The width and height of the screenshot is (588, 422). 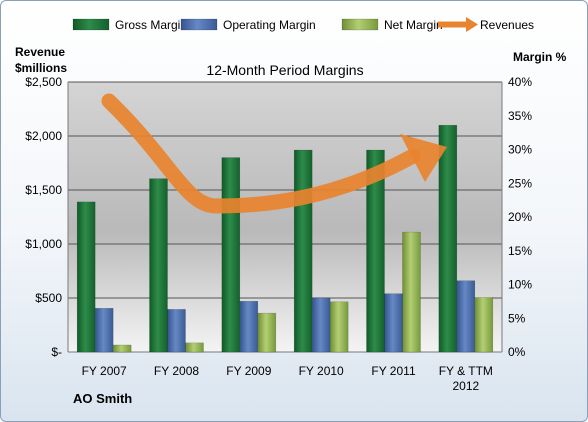 What do you see at coordinates (199, 24) in the screenshot?
I see `legend-swatch-operating-margin` at bounding box center [199, 24].